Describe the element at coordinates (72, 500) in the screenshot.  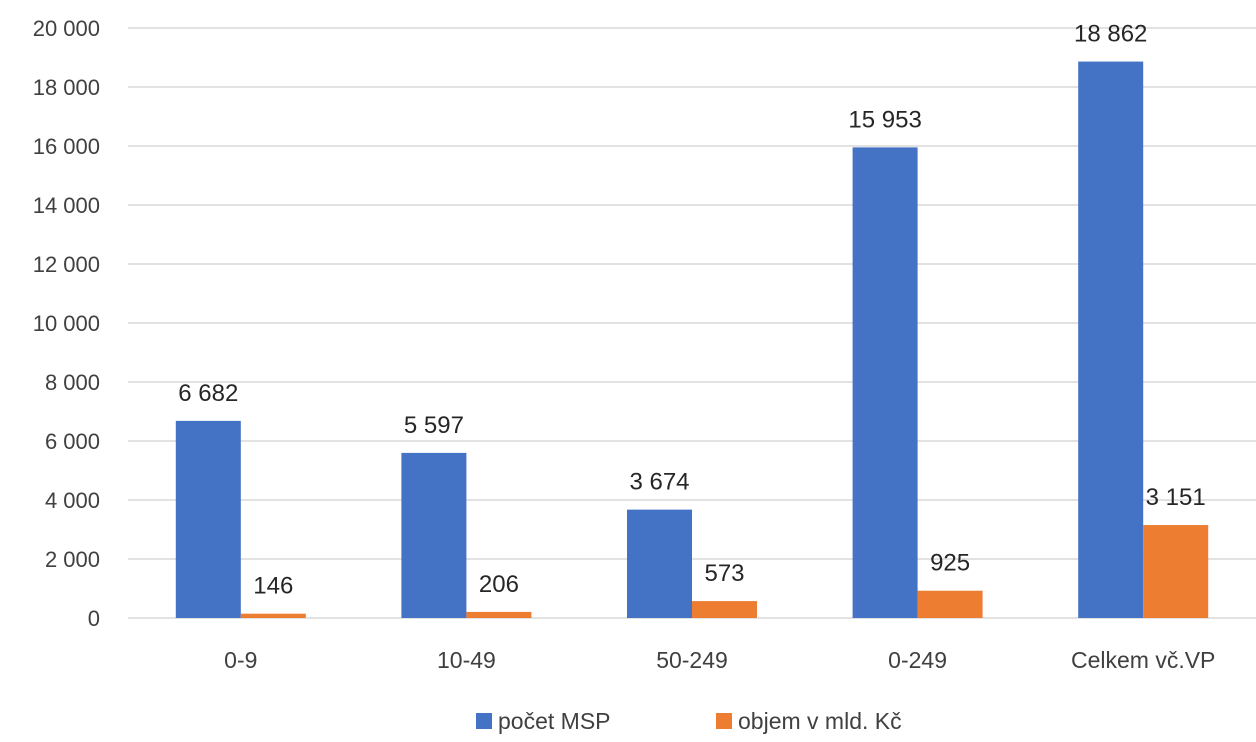
I see `y-tick-label: 4 000` at that location.